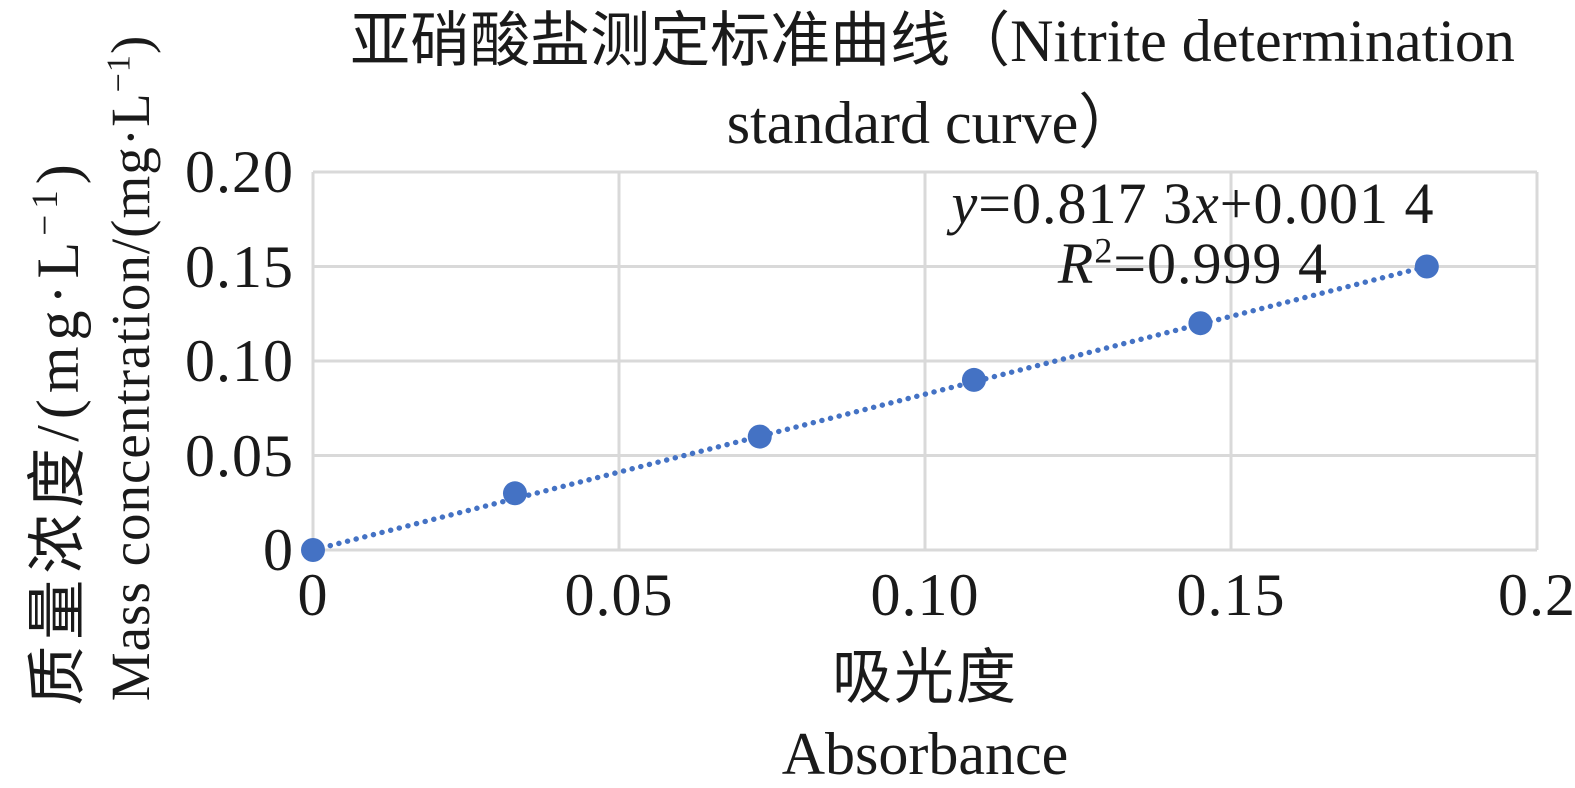  Describe the element at coordinates (239, 361) in the screenshot. I see `y-tick-label: 0.10` at that location.